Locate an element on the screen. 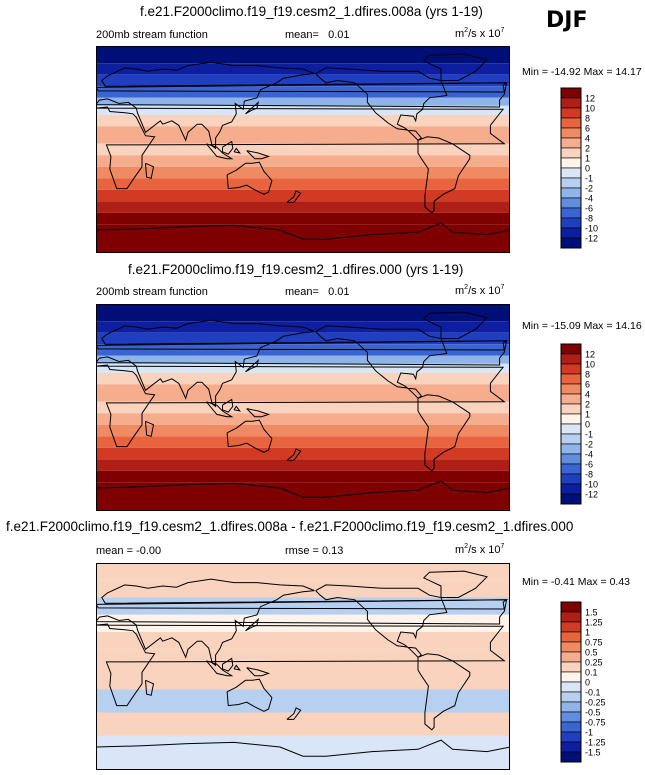  season-label: DJF is located at coordinates (567, 20).